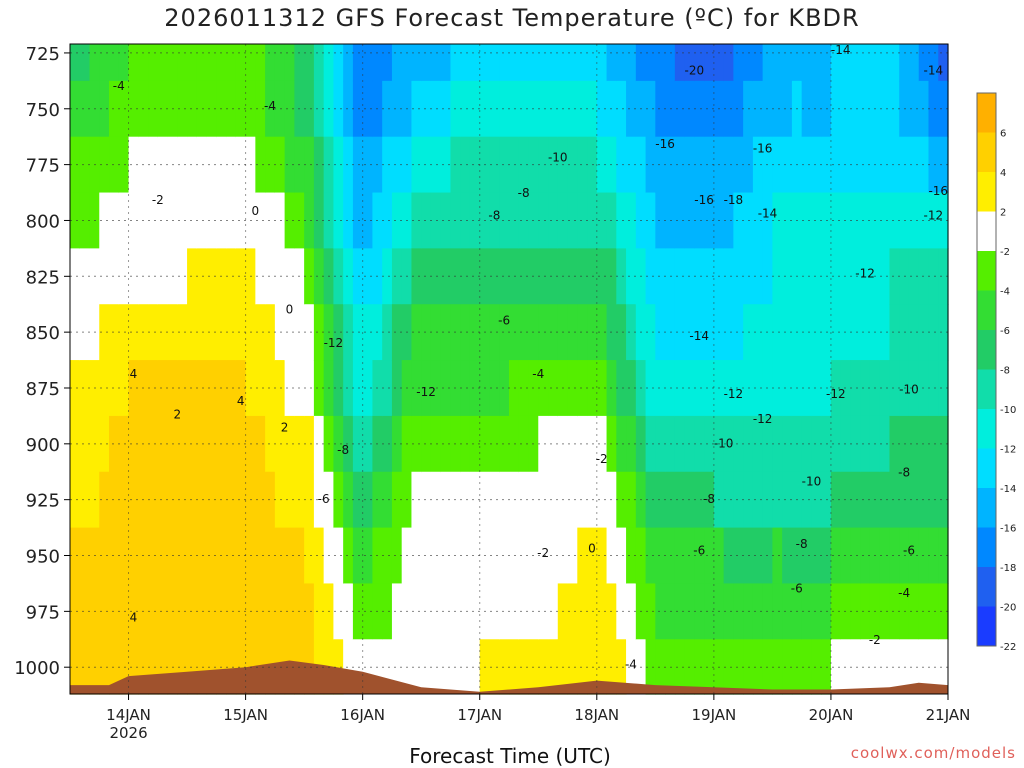 This screenshot has height=768, width=1024. Describe the element at coordinates (713, 715) in the screenshot. I see `x-tick-label: 19JAN` at that location.